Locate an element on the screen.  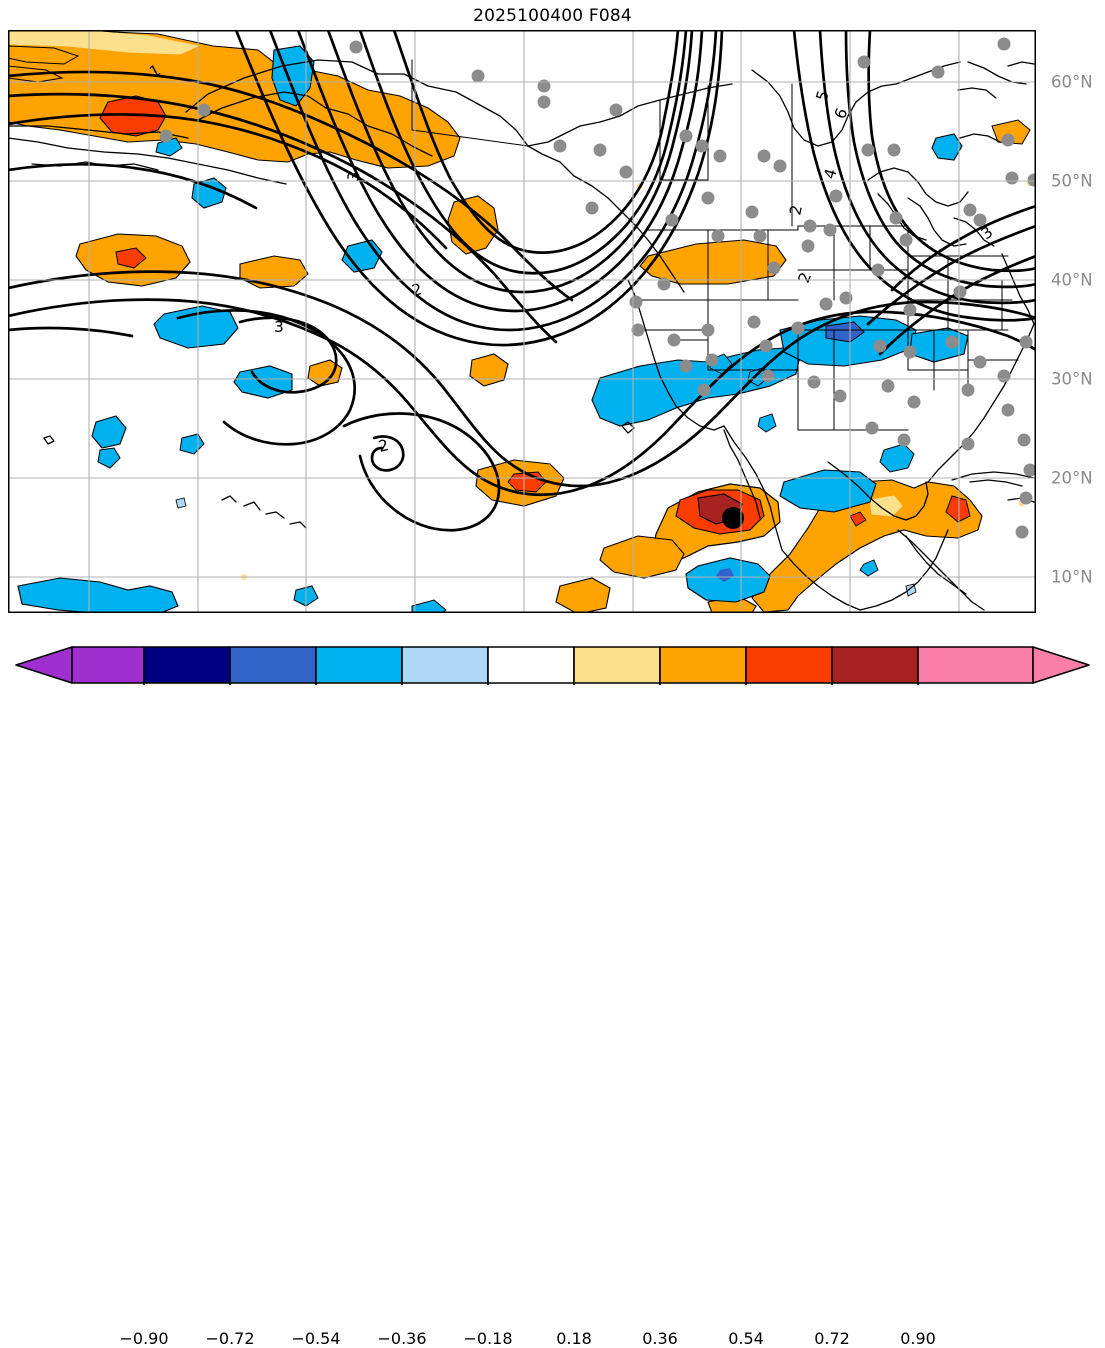
colorbar-seg-dark-red is located at coordinates (875, 665).